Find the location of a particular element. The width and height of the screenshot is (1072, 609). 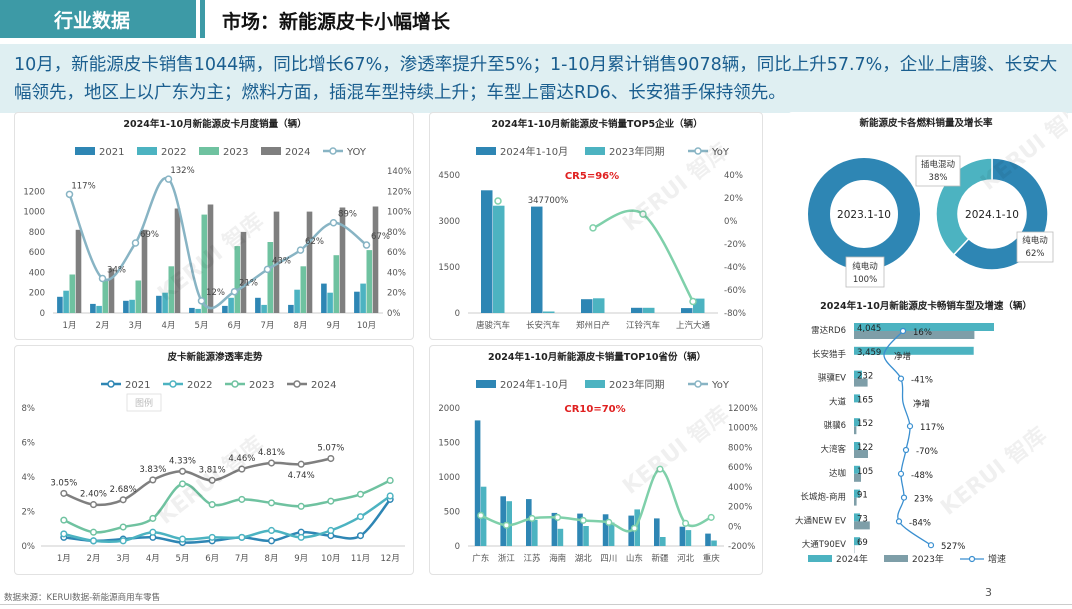

bar-value: 105 is located at coordinates (865, 472).